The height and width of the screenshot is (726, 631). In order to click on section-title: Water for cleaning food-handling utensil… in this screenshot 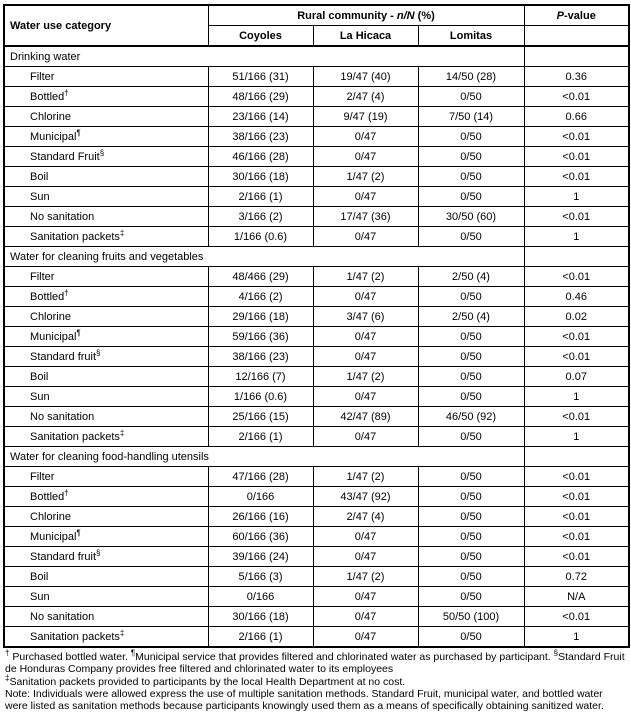, I will do `click(264, 456)`.